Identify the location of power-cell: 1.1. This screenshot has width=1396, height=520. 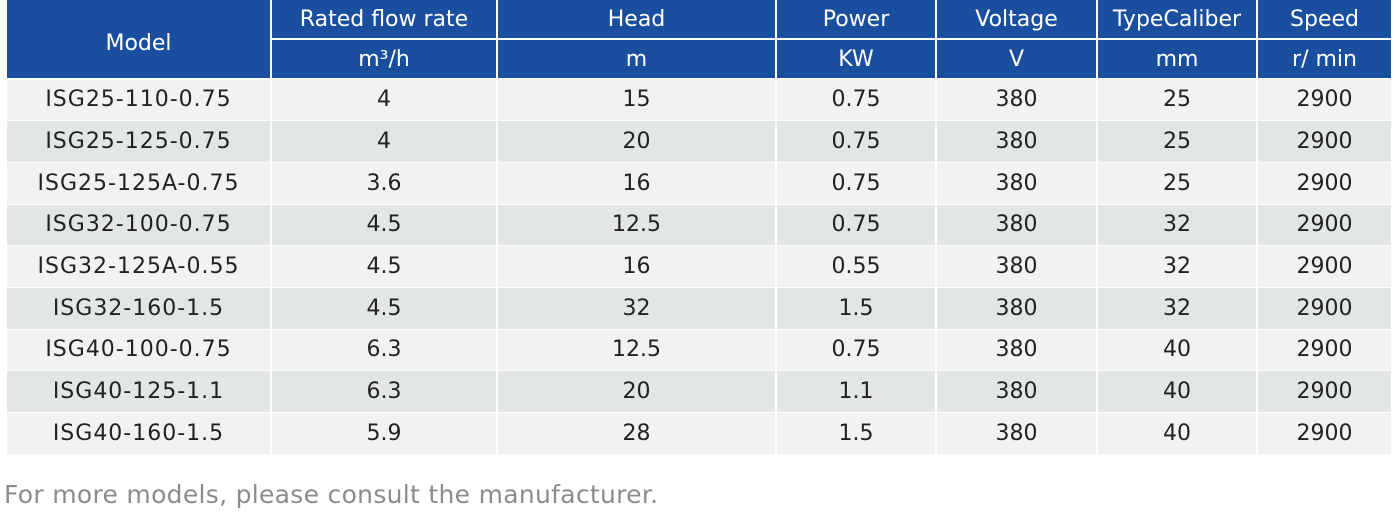
(856, 391).